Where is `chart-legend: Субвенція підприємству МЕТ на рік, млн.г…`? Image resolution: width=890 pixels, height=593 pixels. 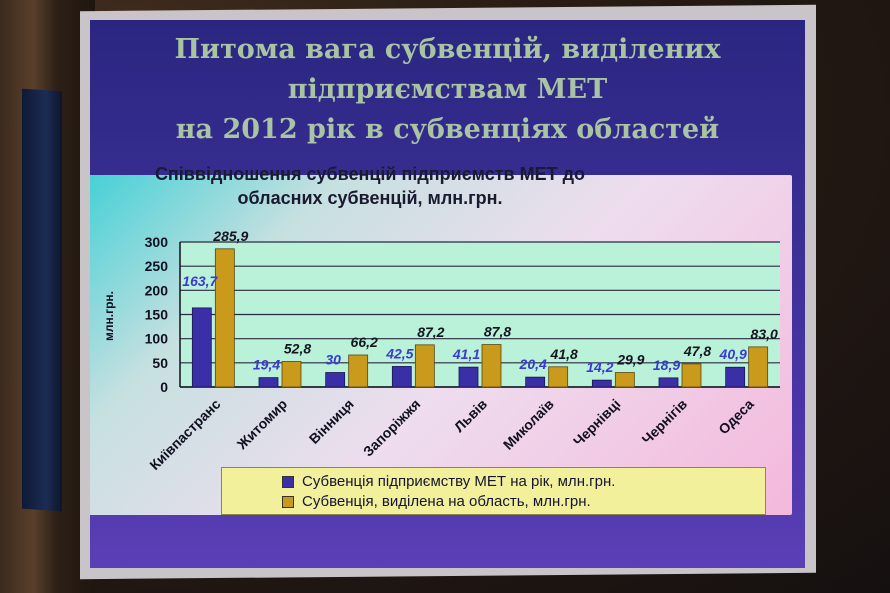 chart-legend: Субвенція підприємству МЕТ на рік, млн.г… is located at coordinates (493, 491).